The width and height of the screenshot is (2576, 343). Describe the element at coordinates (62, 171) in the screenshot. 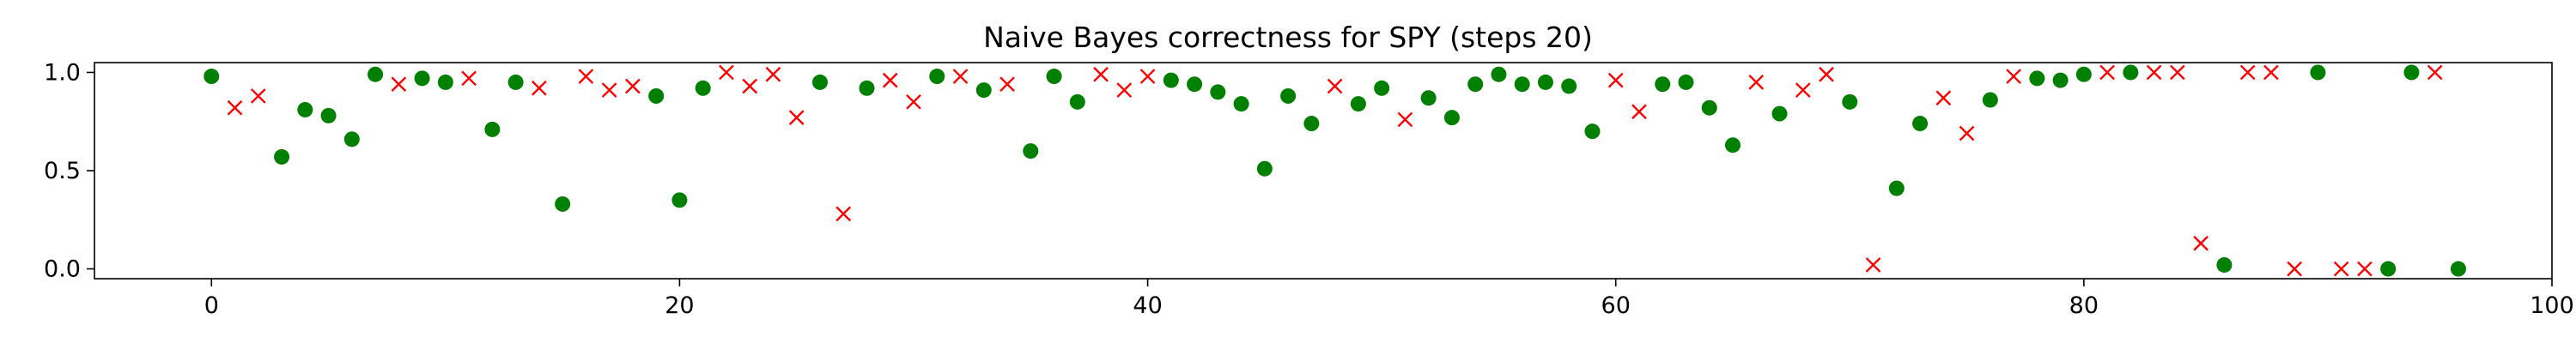

I see `y-tick-label: 0.5` at that location.